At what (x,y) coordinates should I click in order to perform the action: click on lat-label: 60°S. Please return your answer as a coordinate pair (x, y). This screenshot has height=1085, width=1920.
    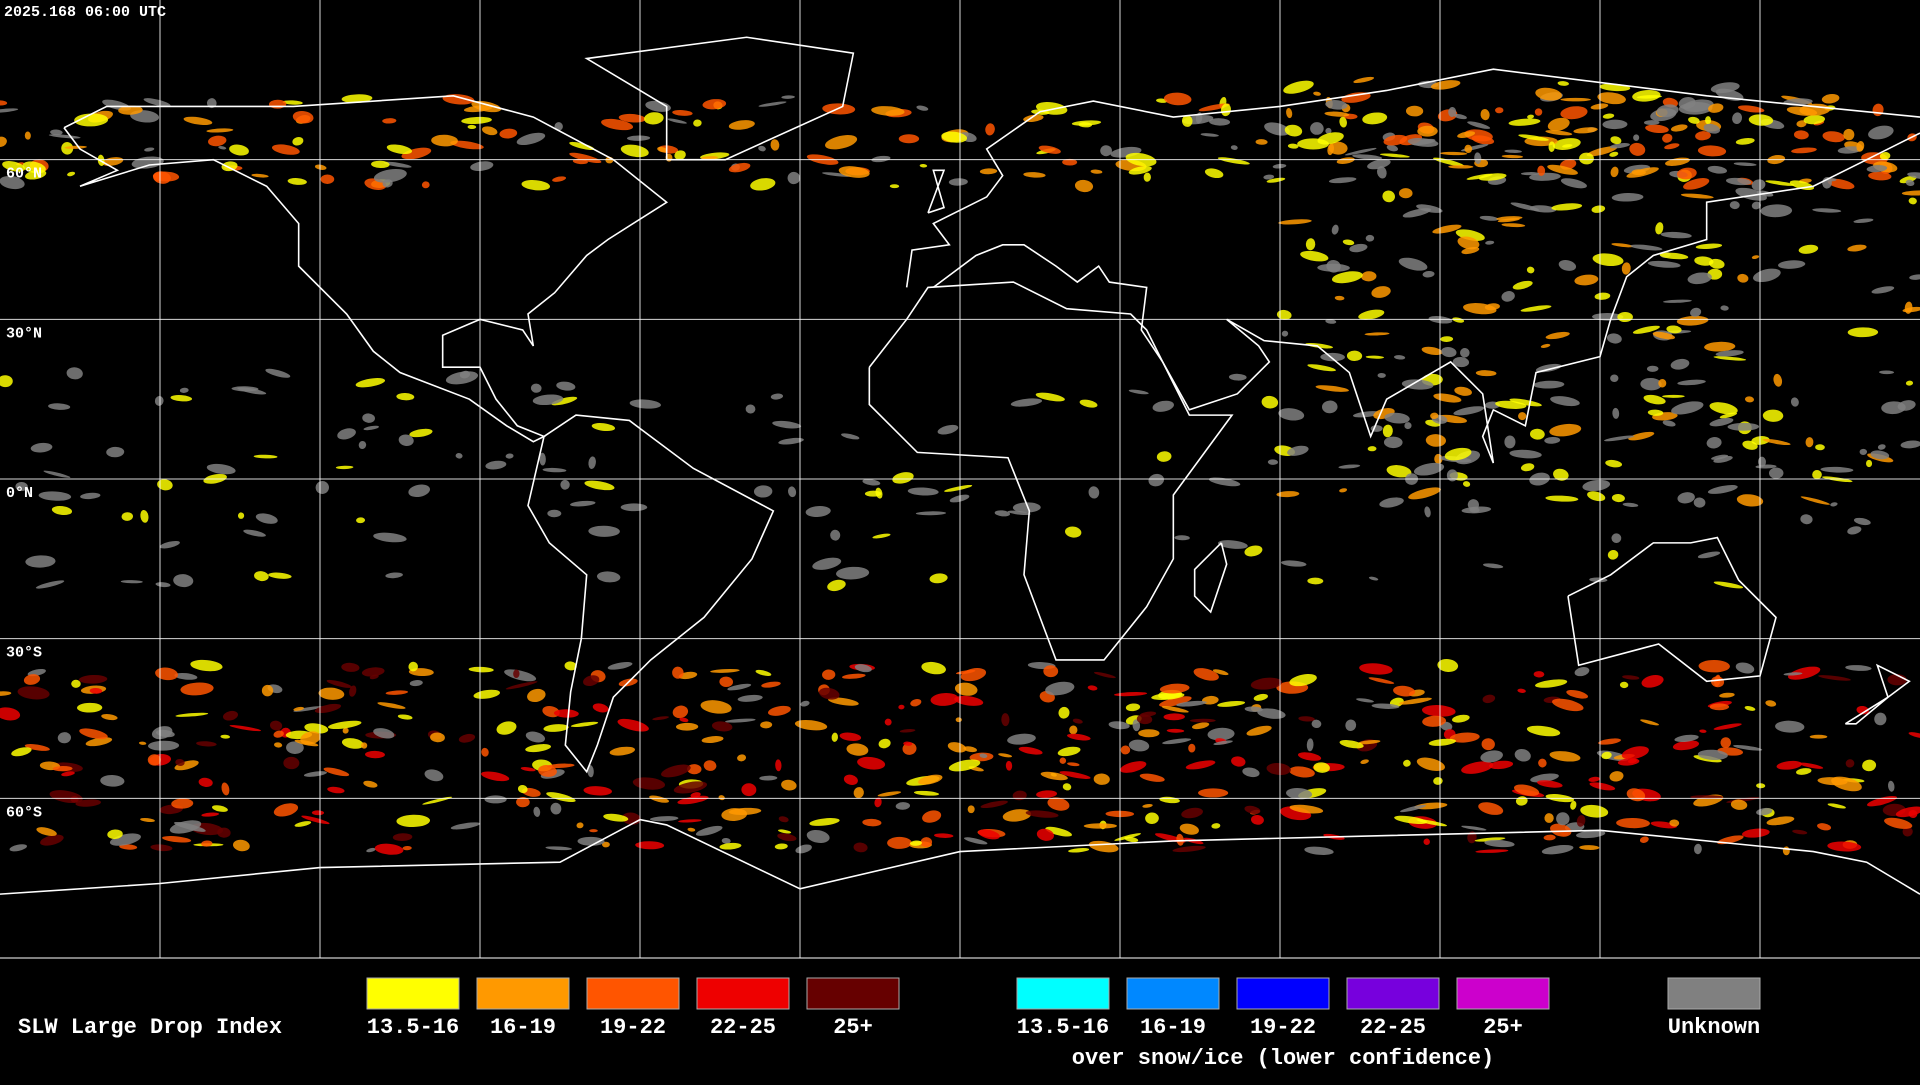
    Looking at the image, I should click on (24, 812).